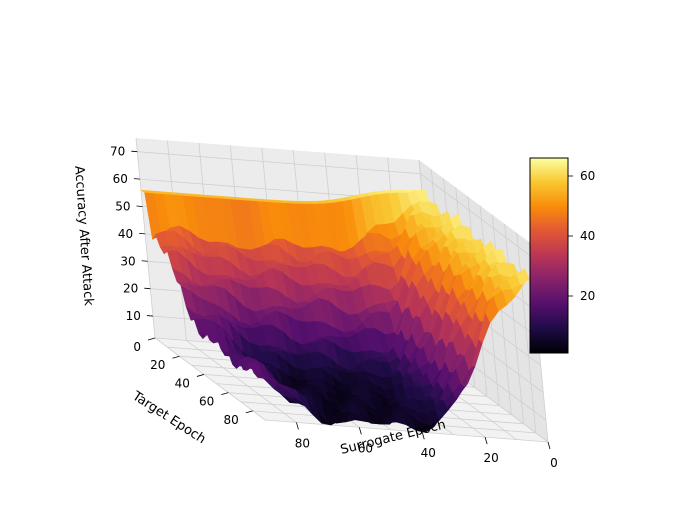  What do you see at coordinates (490, 458) in the screenshot?
I see `x-tick-label: 20` at bounding box center [490, 458].